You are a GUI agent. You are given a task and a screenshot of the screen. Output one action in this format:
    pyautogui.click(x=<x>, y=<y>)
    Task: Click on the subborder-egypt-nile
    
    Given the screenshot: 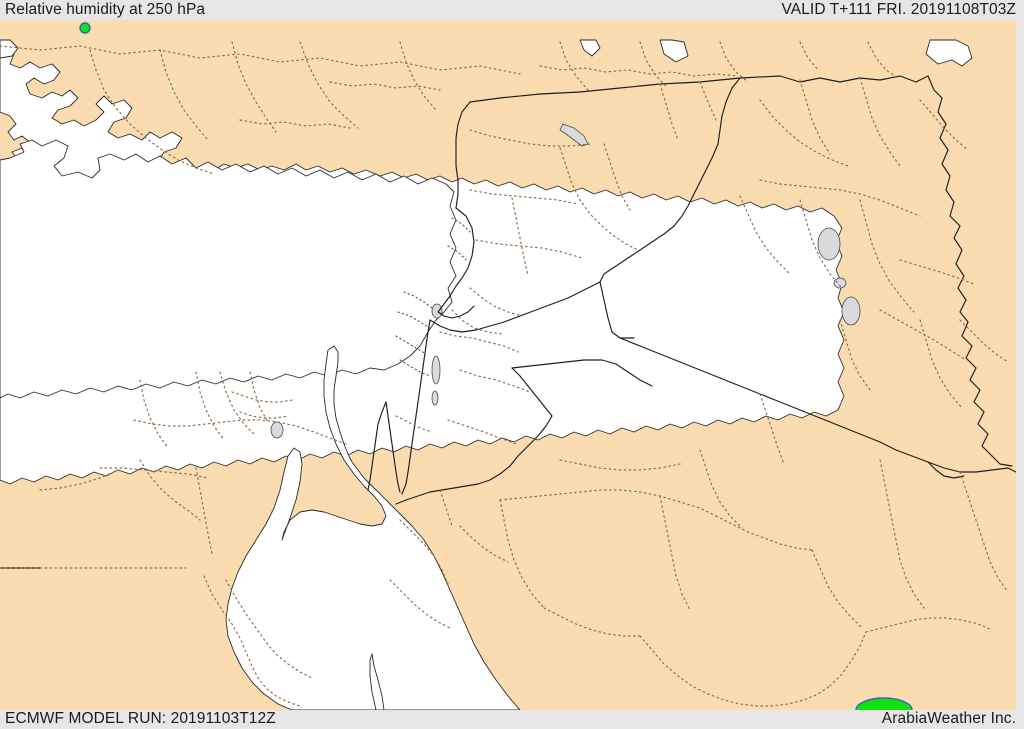 What is the action you would take?
    pyautogui.click(x=252, y=641)
    